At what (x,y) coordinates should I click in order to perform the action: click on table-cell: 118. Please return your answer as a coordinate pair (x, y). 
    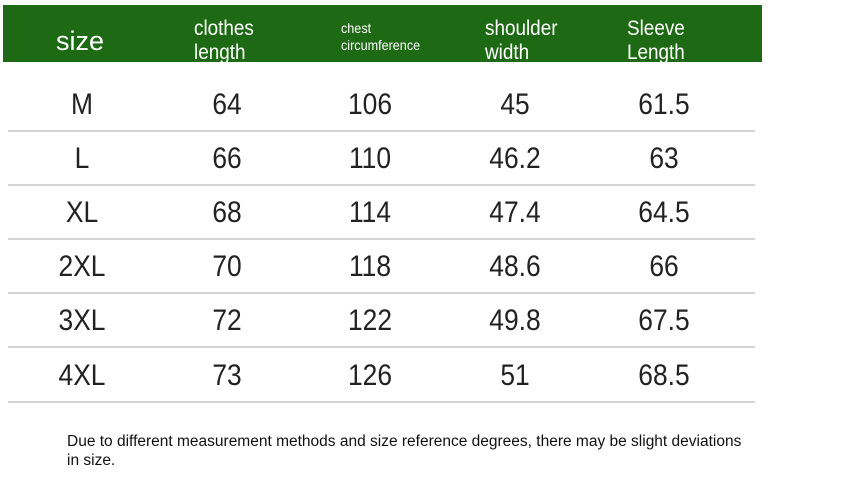
    Looking at the image, I should click on (370, 266).